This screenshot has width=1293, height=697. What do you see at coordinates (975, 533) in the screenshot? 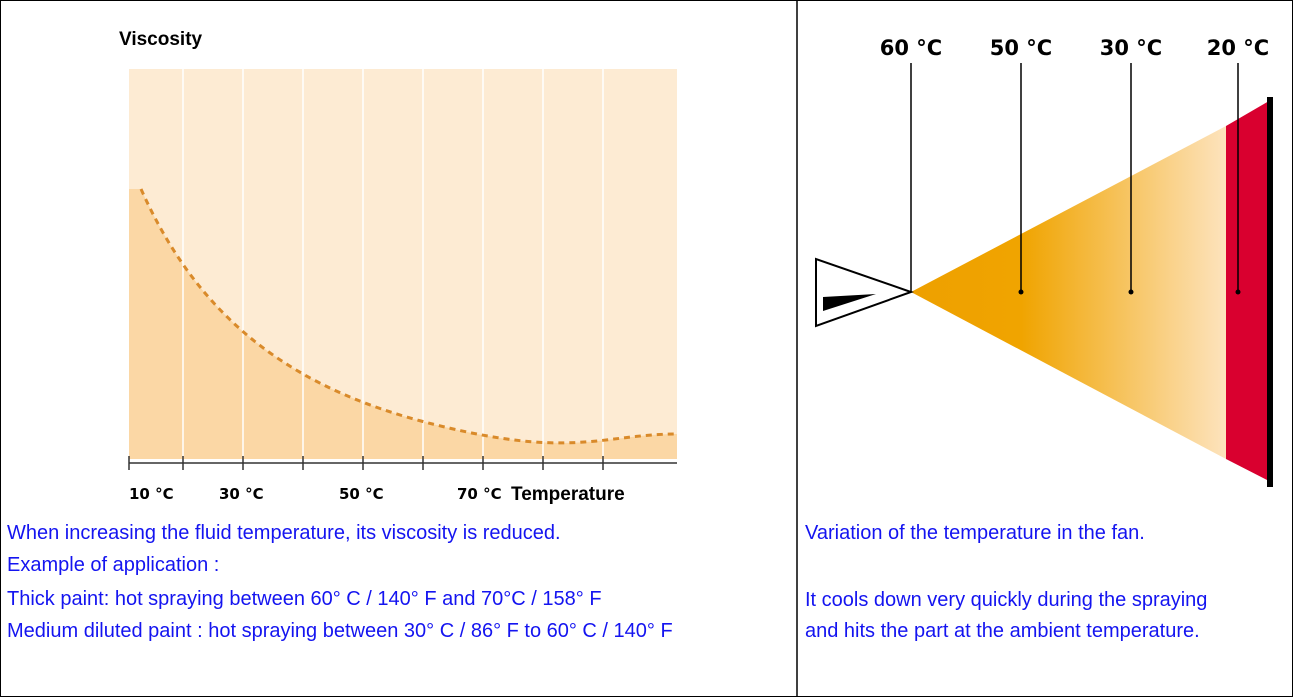
I see `paragraph: Variation of the temperature in the fan.` at bounding box center [975, 533].